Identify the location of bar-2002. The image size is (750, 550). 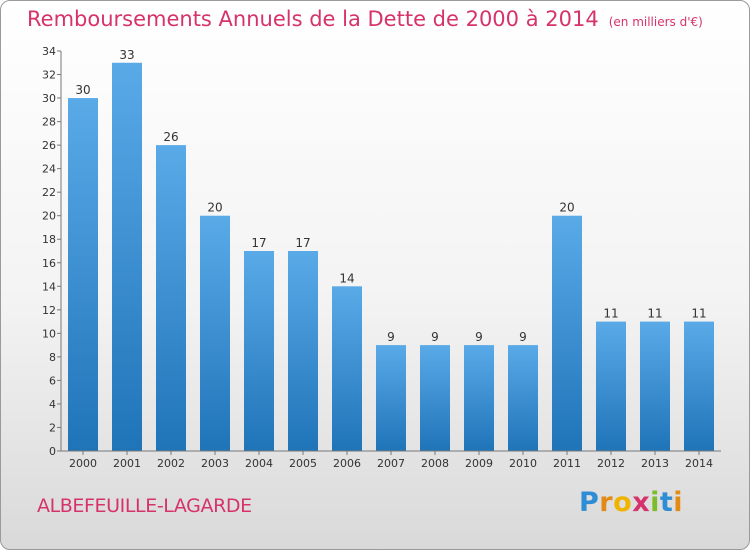
(171, 298).